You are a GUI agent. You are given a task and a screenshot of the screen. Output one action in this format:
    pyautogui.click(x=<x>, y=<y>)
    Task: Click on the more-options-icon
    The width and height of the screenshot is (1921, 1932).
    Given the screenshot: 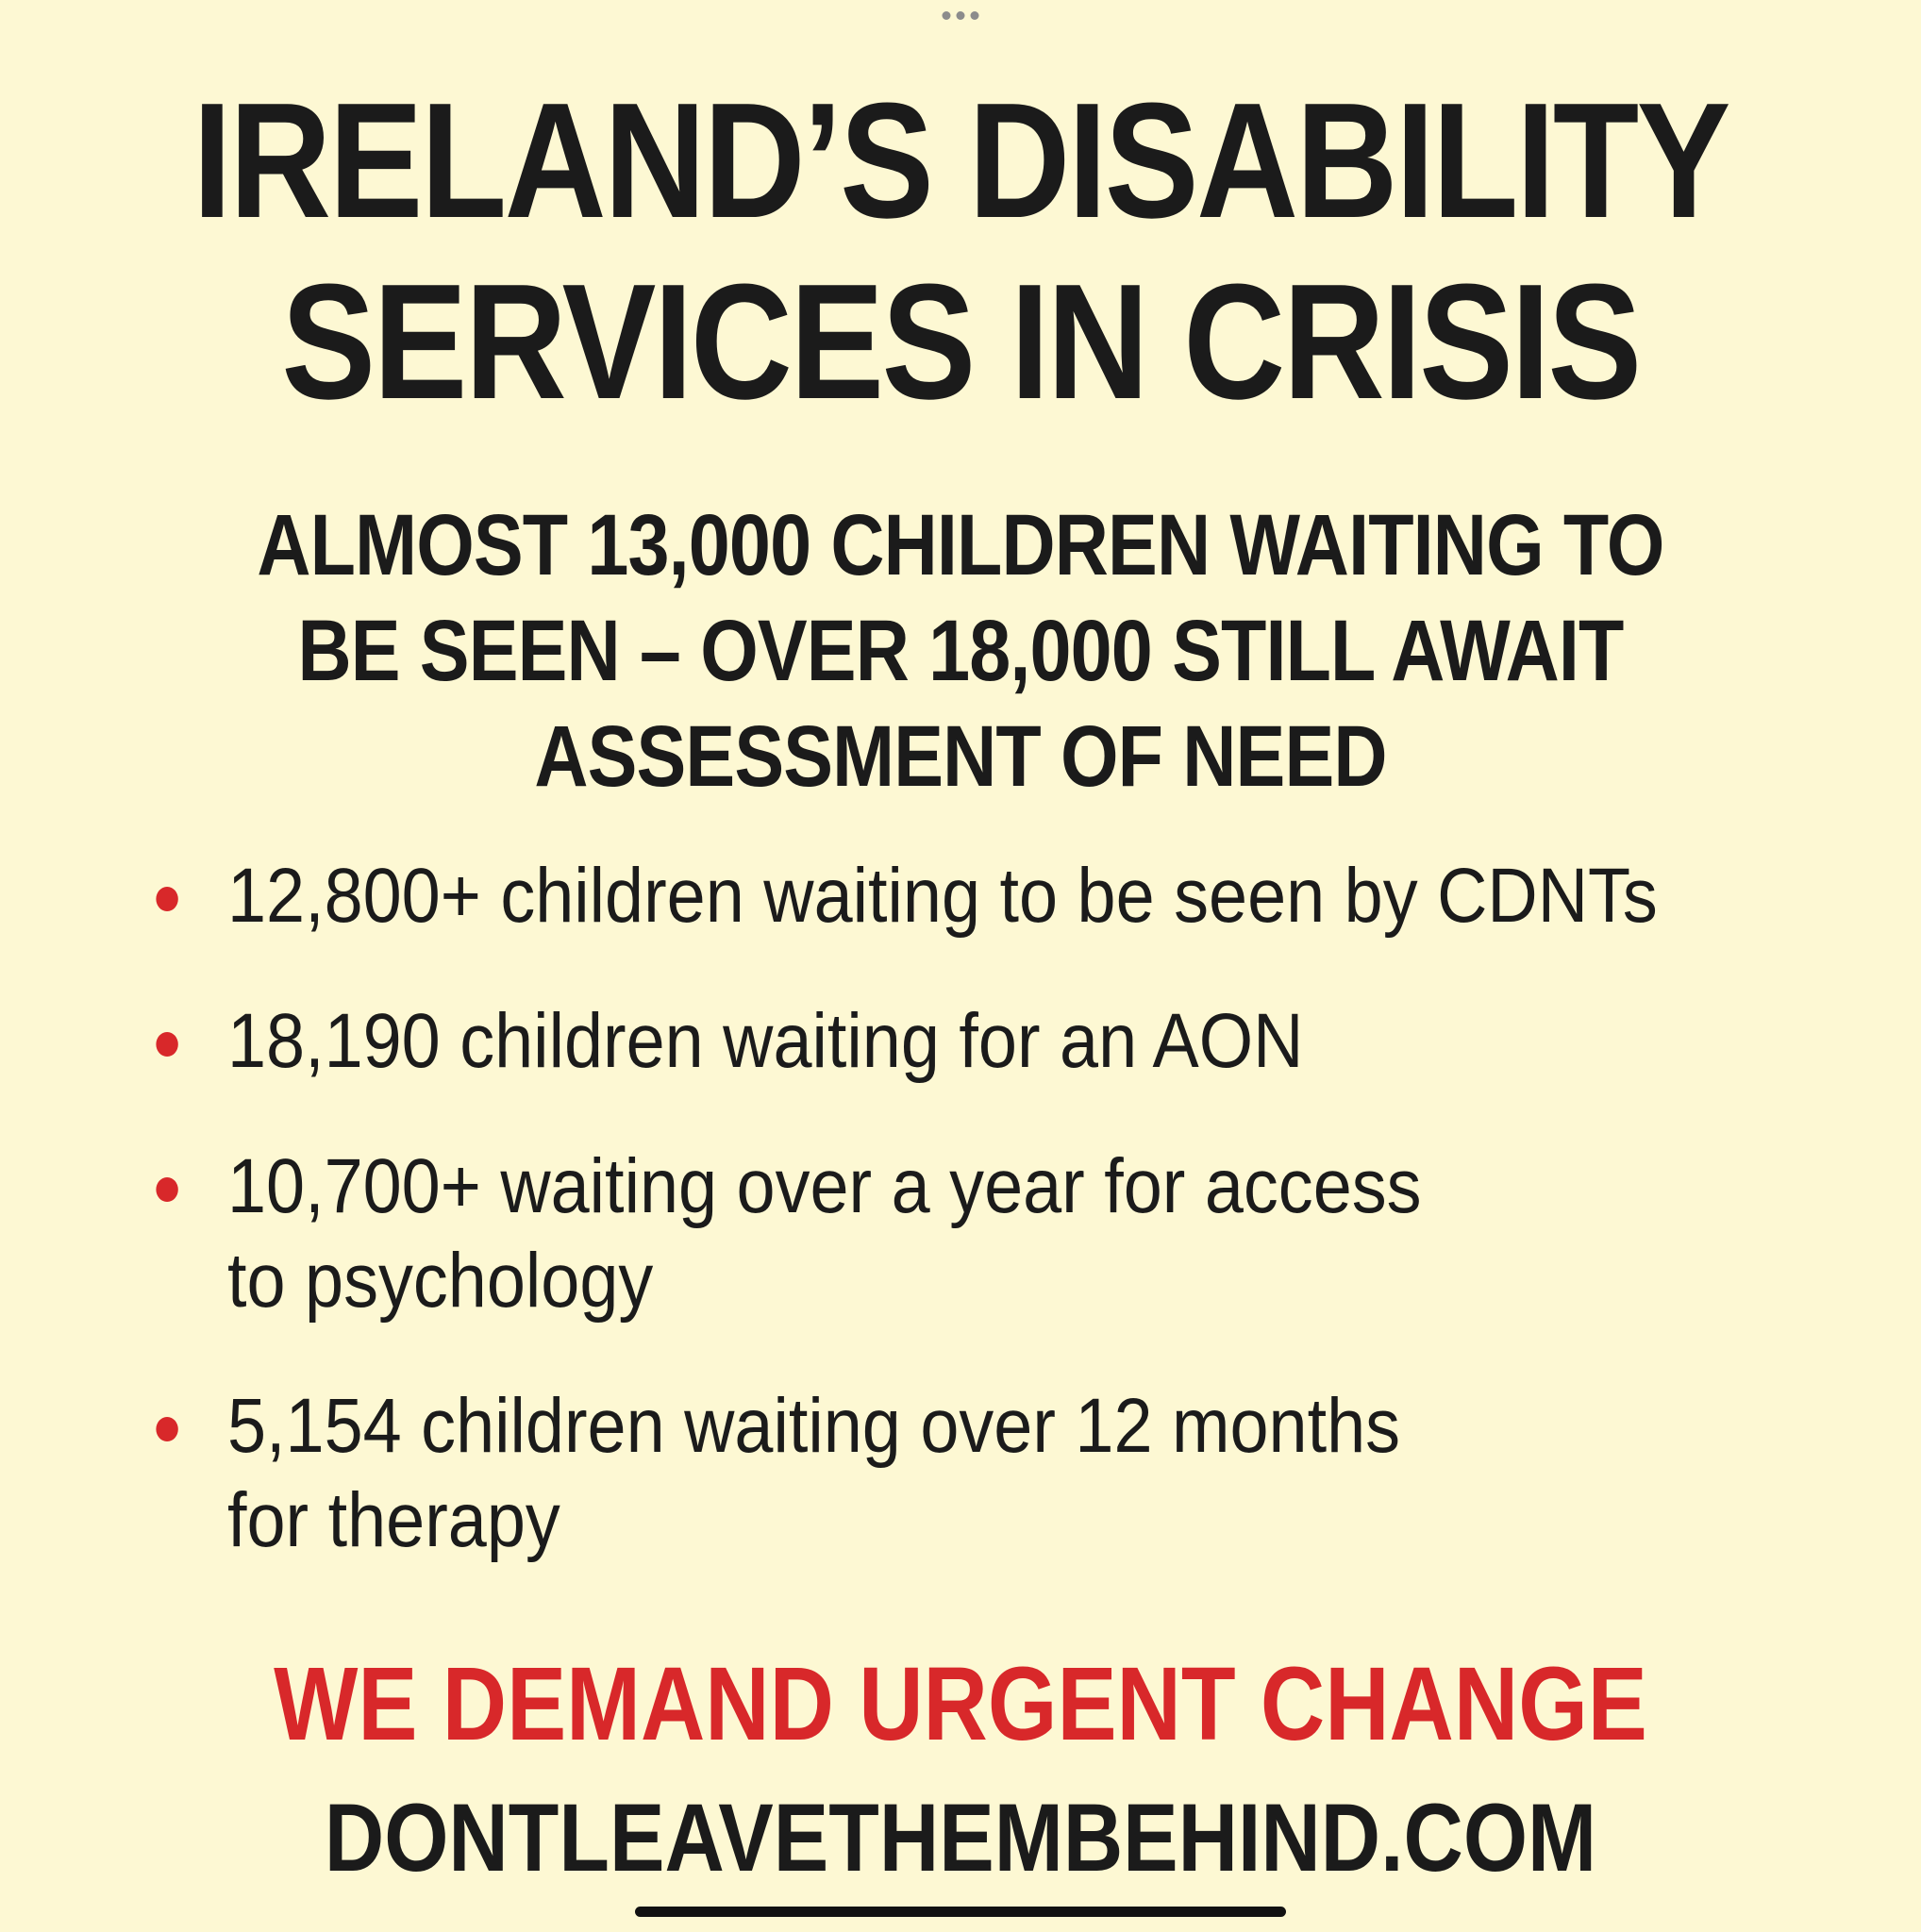 What is the action you would take?
    pyautogui.click(x=960, y=16)
    